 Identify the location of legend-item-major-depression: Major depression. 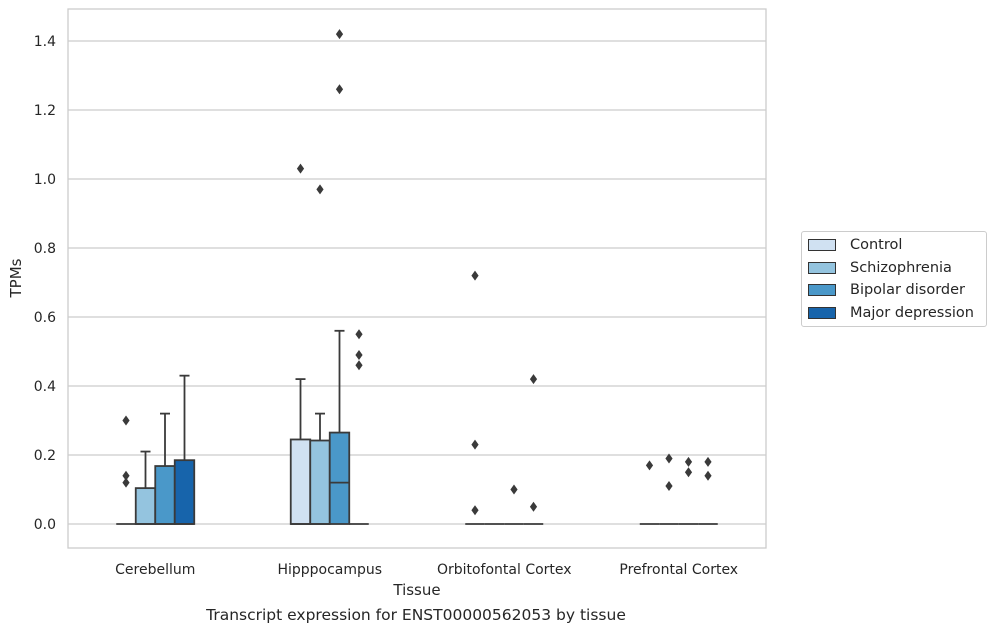
(891, 313).